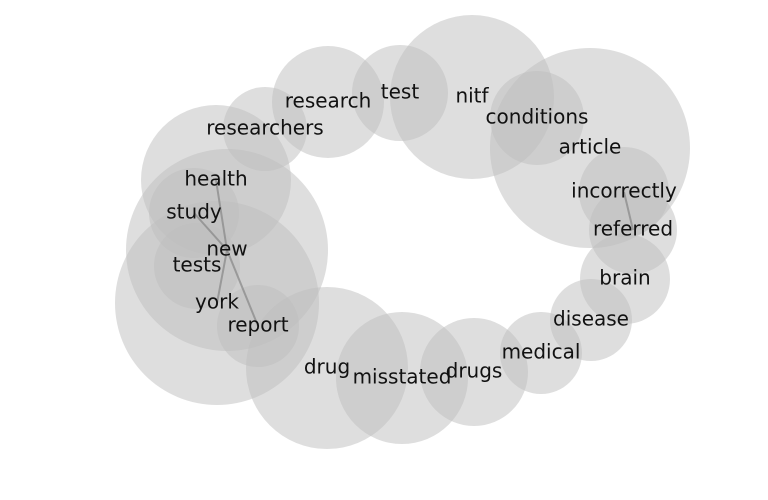  What do you see at coordinates (474, 371) in the screenshot?
I see `word-label-drugs: drugs` at bounding box center [474, 371].